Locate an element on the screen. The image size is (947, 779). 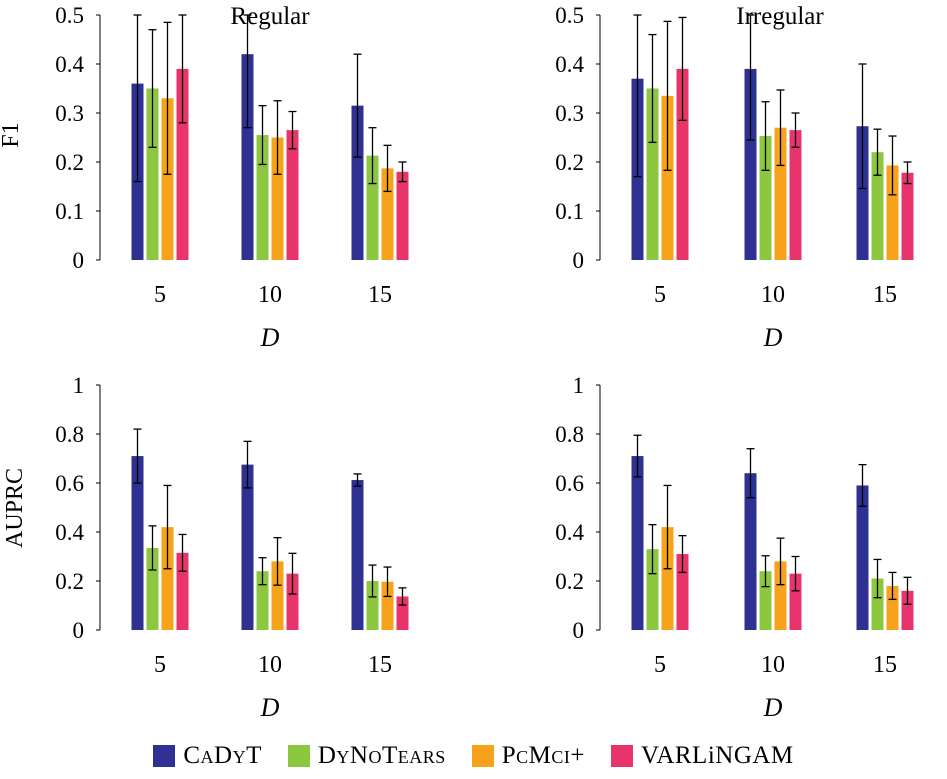
y-axis-label: F1 is located at coordinates (12, 134).